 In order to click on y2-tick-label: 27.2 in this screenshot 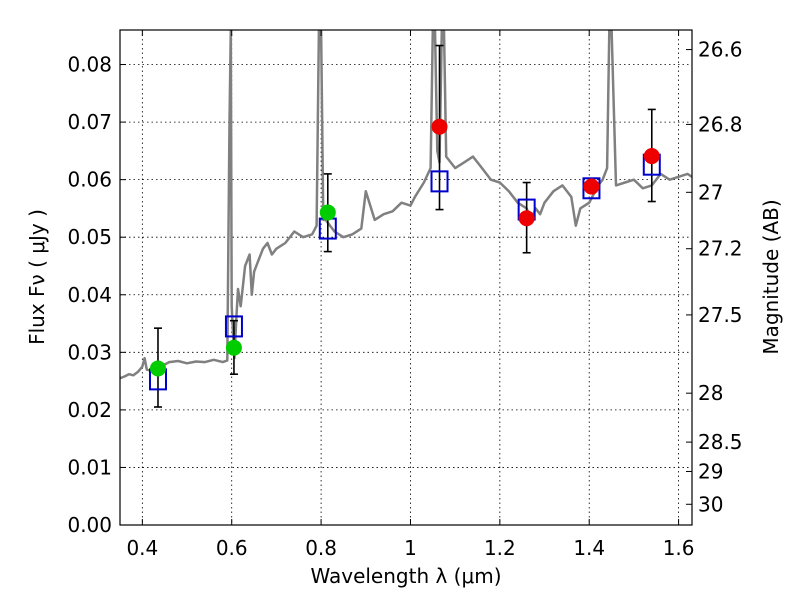, I will do `click(720, 249)`.